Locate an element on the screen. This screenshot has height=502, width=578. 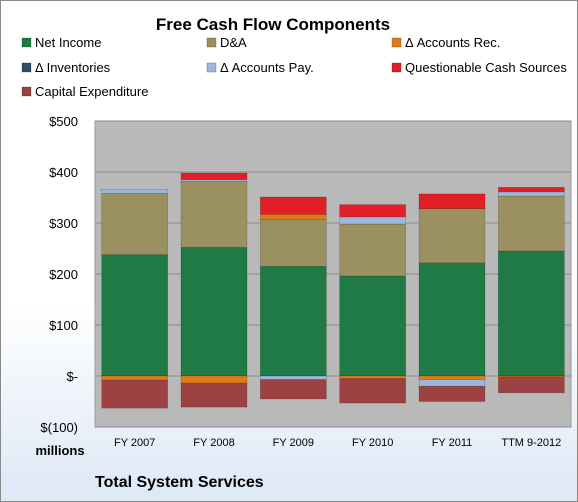
x-tick-label: FY 2011 is located at coordinates (452, 443).